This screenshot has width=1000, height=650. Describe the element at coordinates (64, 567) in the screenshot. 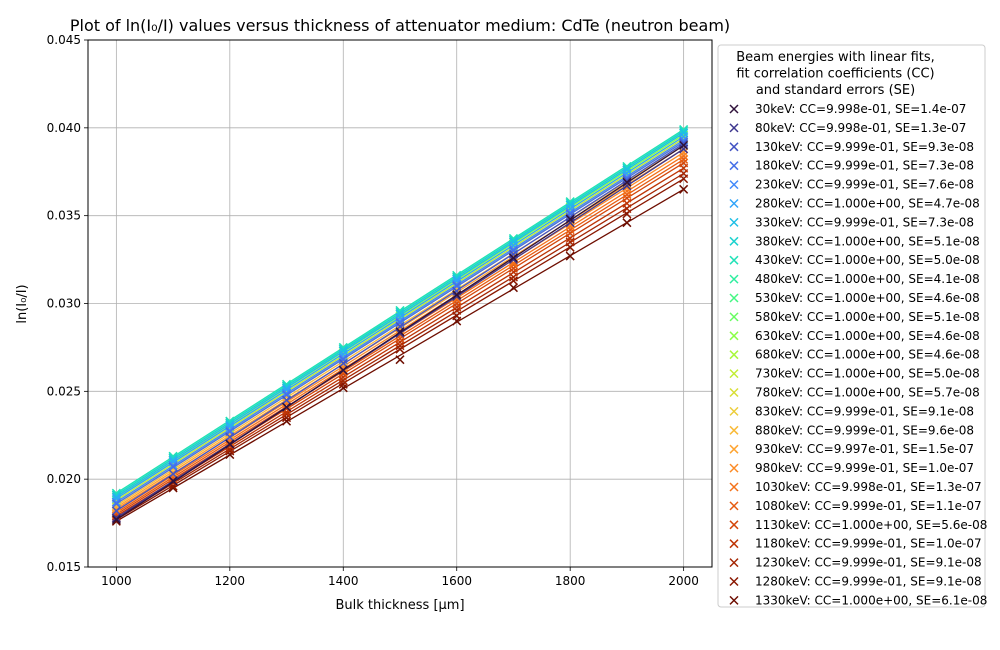

I see `y-tick-label: 0.015` at that location.